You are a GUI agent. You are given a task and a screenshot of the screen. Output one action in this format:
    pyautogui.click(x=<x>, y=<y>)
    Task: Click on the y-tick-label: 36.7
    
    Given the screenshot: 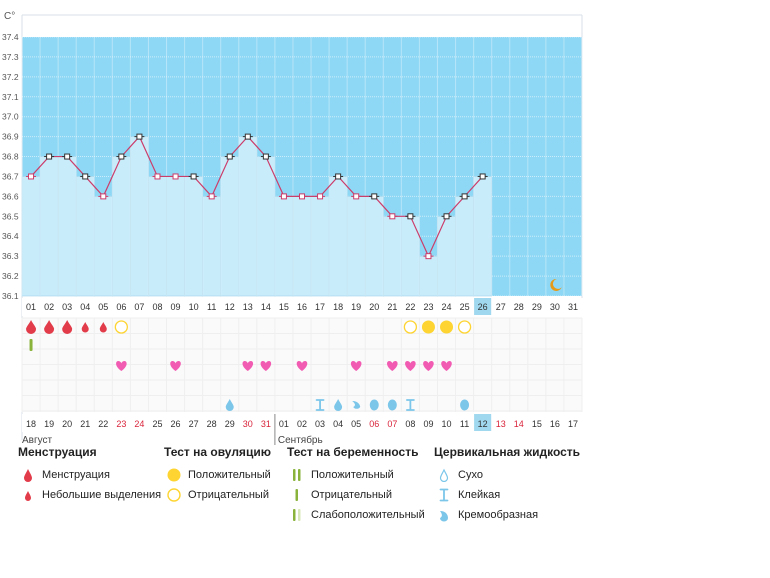 What is the action you would take?
    pyautogui.click(x=10, y=176)
    